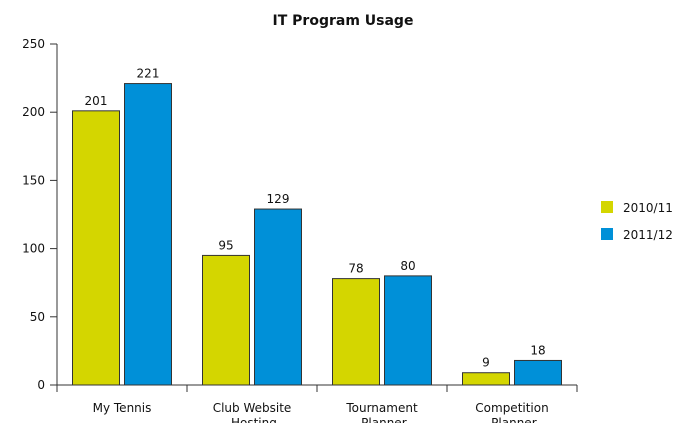 This screenshot has height=423, width=687. What do you see at coordinates (407, 266) in the screenshot?
I see `value-label: 80` at bounding box center [407, 266].